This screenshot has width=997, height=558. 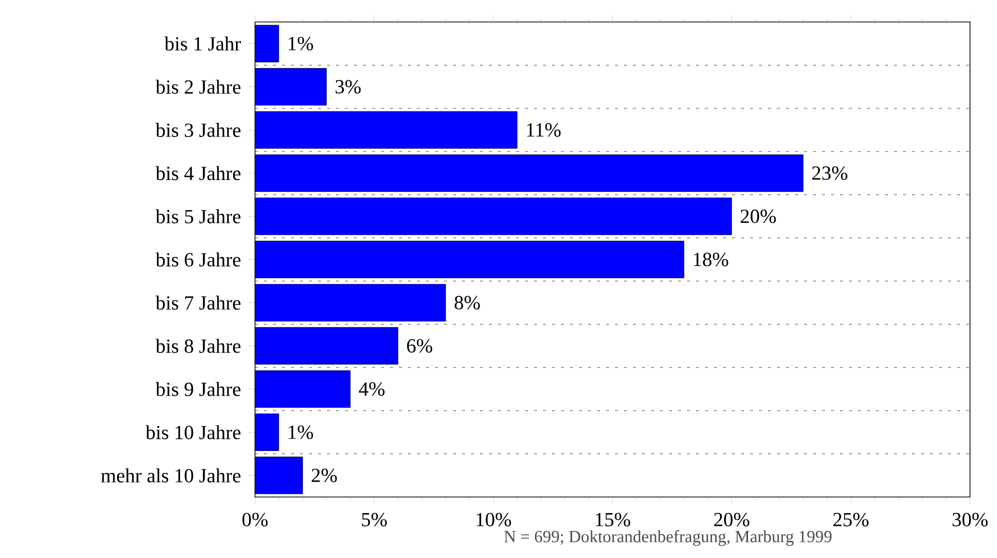 I want to click on x-tick-label: 10%, so click(x=493, y=519).